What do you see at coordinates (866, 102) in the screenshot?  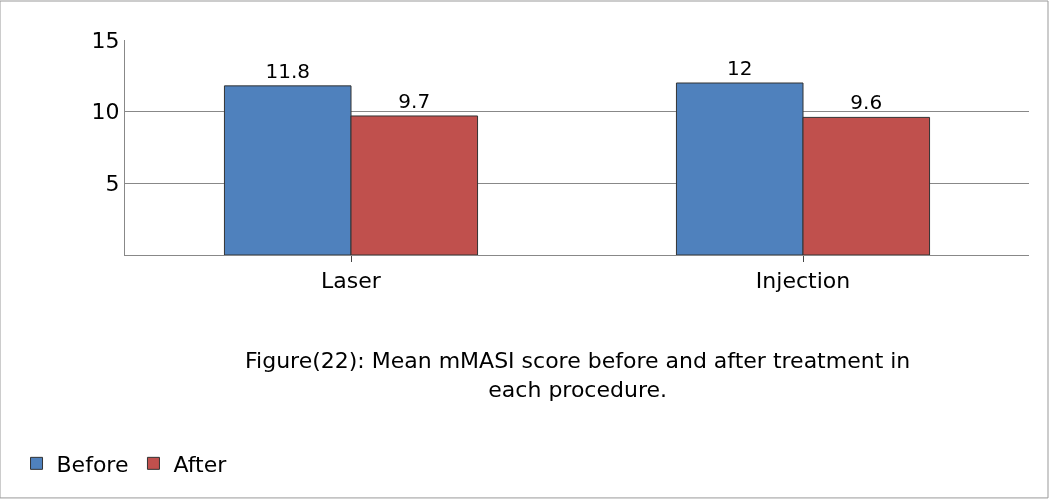 I see `data-label: 9.6` at bounding box center [866, 102].